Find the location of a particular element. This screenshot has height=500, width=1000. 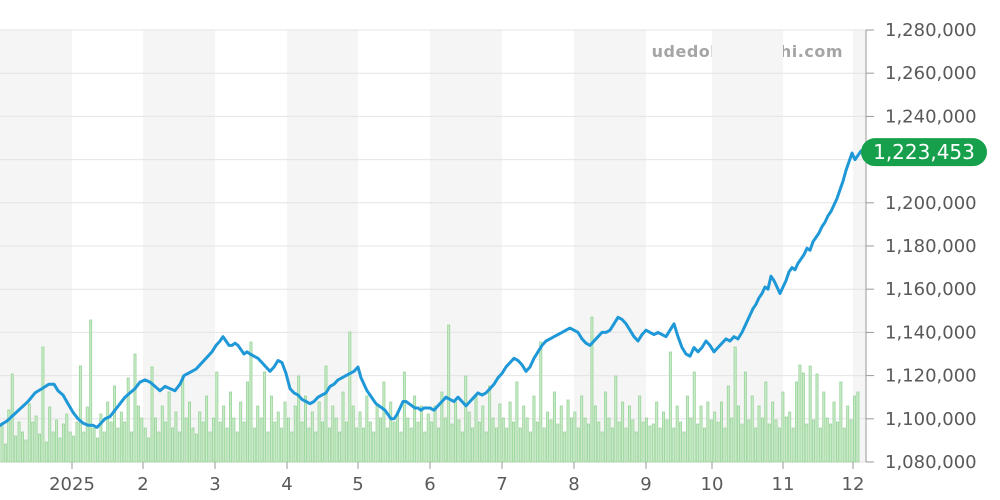

y-axis-label: 1,120,000 is located at coordinates (931, 376).